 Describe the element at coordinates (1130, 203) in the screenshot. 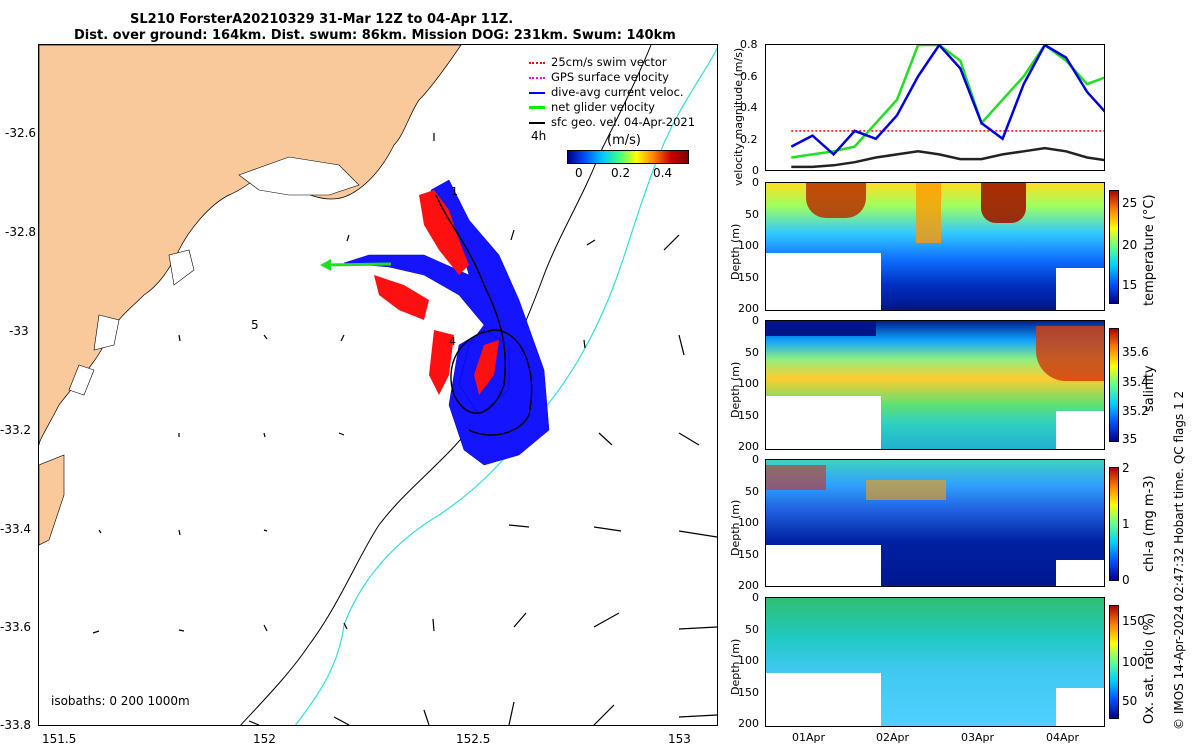

I see `temperature-cb-tick: 25` at that location.